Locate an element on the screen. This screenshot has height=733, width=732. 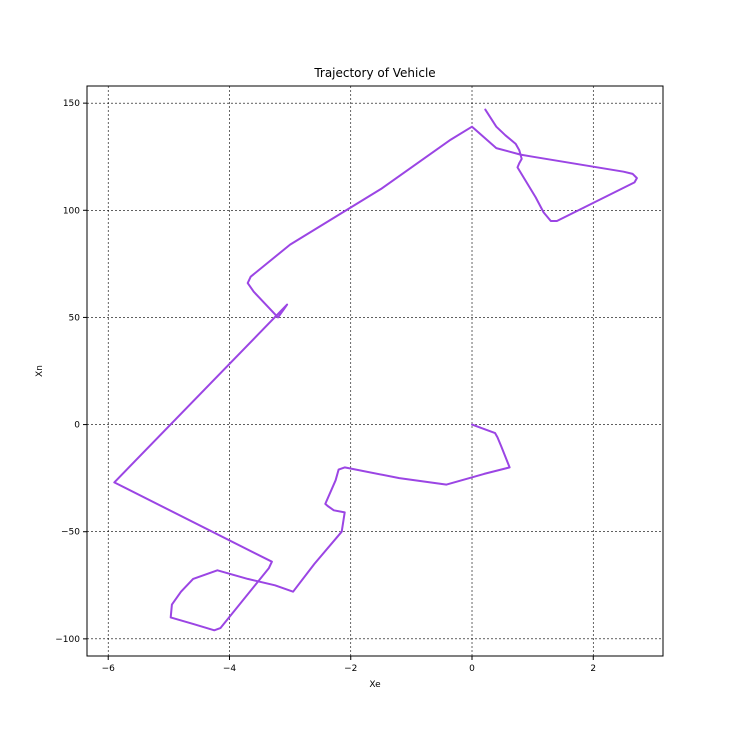
x-axis-label: Xe is located at coordinates (375, 685).